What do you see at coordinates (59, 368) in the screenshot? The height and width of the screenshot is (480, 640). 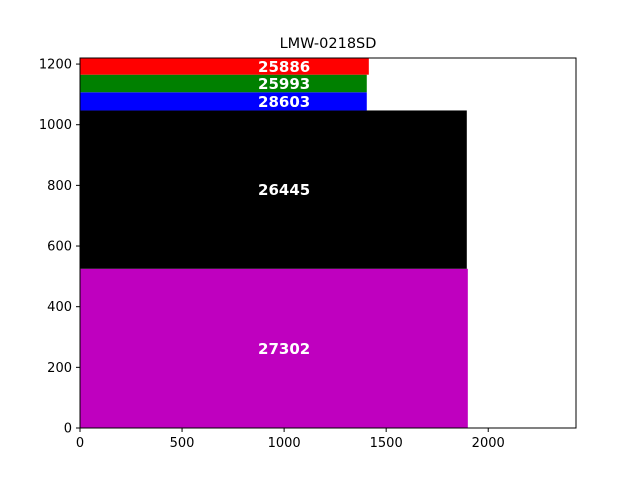 I see `y-tick-label: 200` at bounding box center [59, 368].